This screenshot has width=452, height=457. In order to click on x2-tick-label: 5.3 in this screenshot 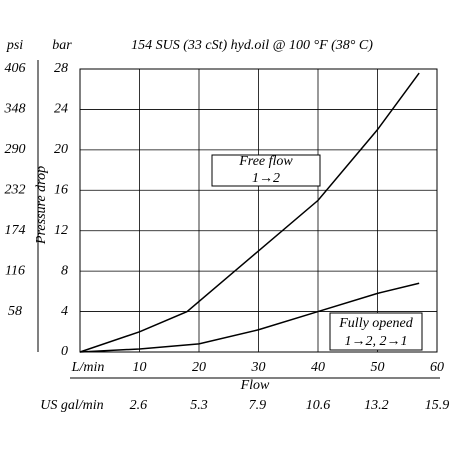, I will do `click(199, 405)`.